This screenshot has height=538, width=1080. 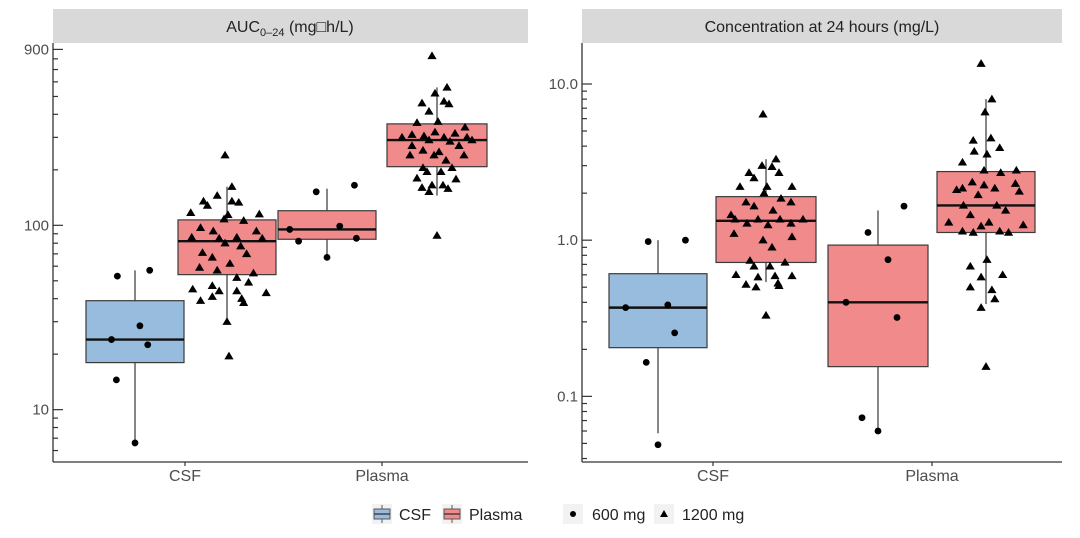 I want to click on legend-item-1200mg: 1200 mg, so click(x=699, y=514).